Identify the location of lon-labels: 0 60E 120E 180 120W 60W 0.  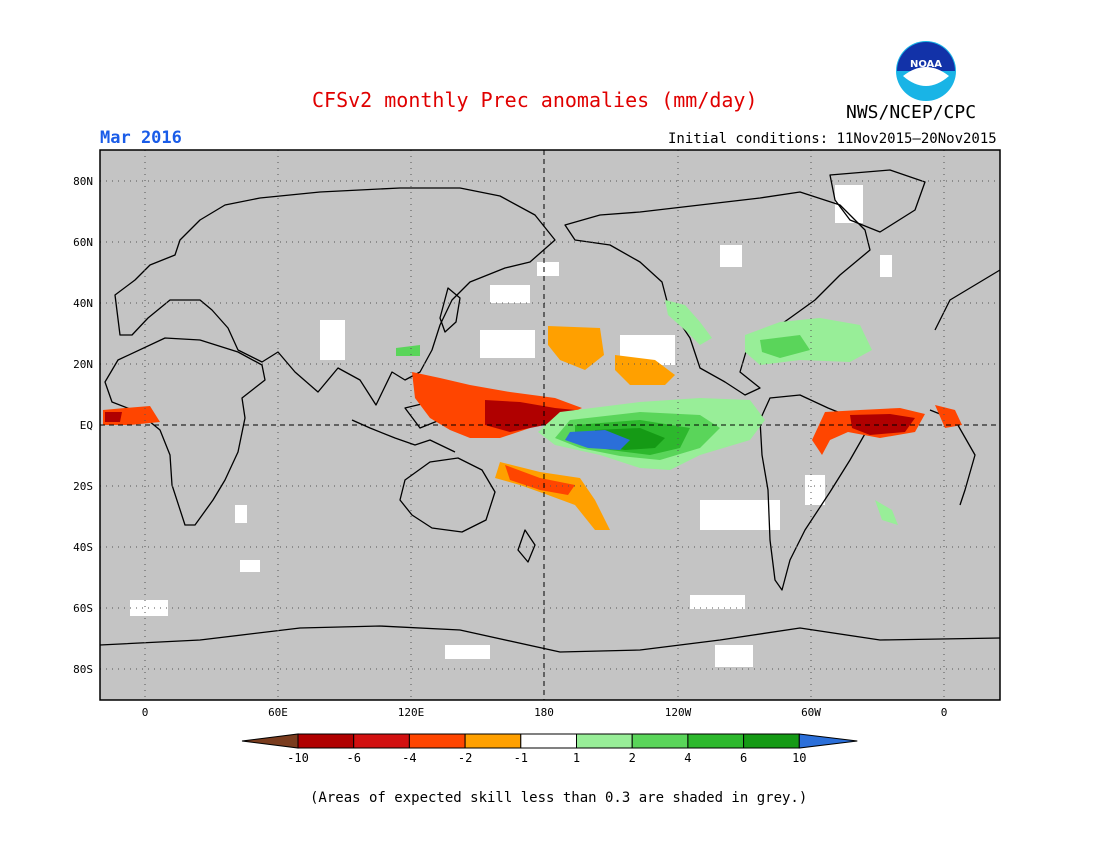
(545, 712).